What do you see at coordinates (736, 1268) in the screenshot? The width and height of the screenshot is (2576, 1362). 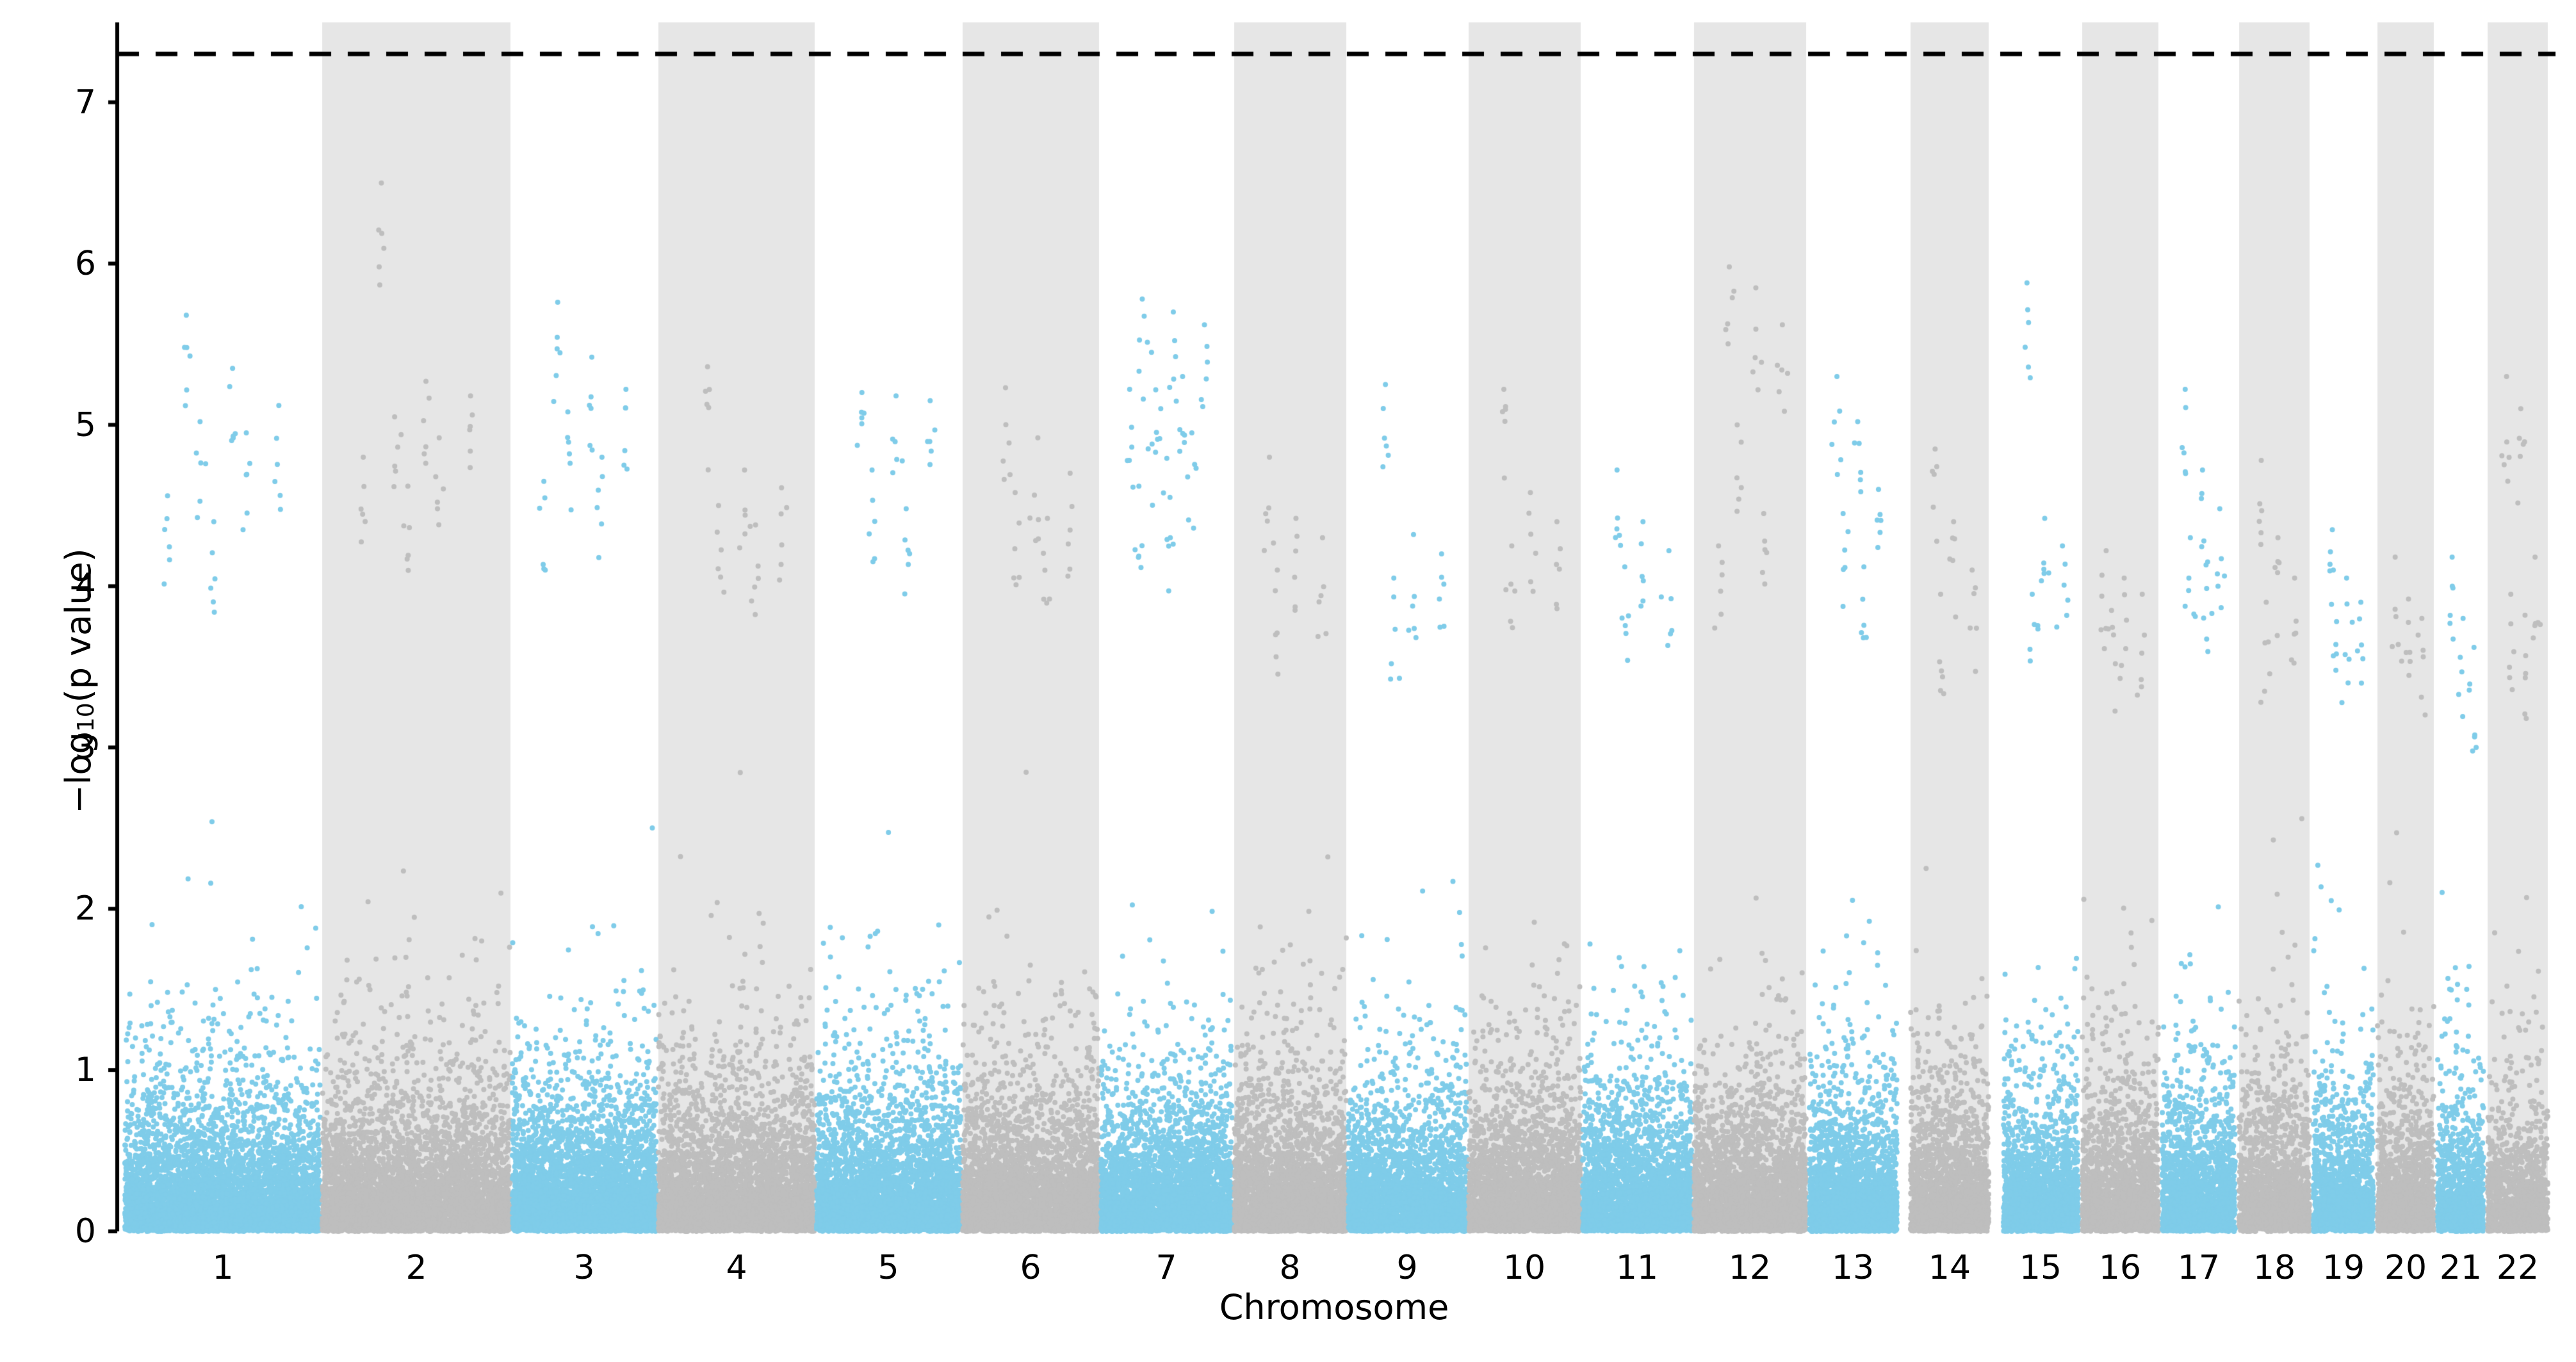 I see `x-tick-label-chr-4: 4` at bounding box center [736, 1268].